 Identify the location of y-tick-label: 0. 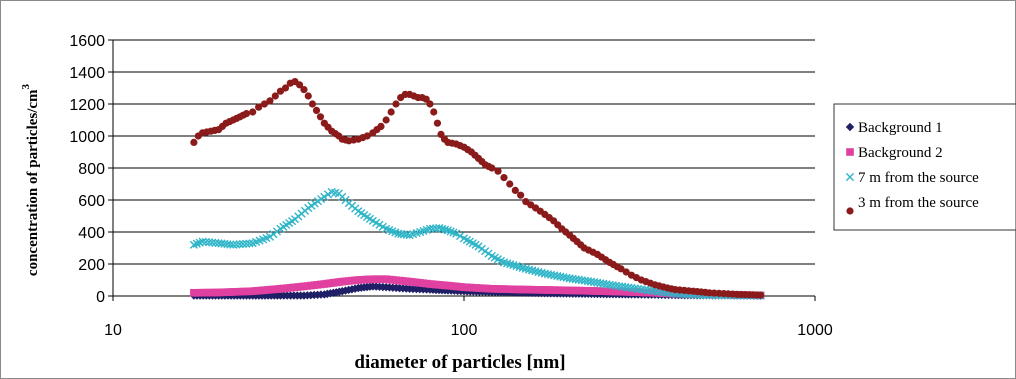
(100, 297).